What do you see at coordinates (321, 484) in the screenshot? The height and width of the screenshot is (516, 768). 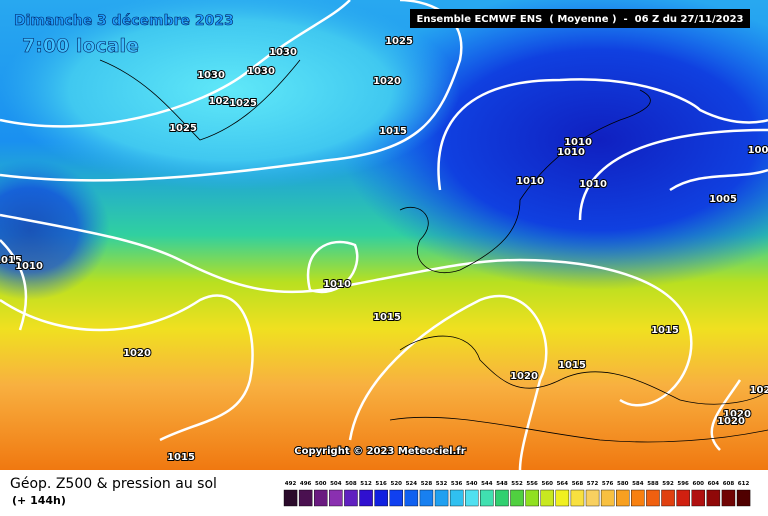 I see `legend-value: 500` at bounding box center [321, 484].